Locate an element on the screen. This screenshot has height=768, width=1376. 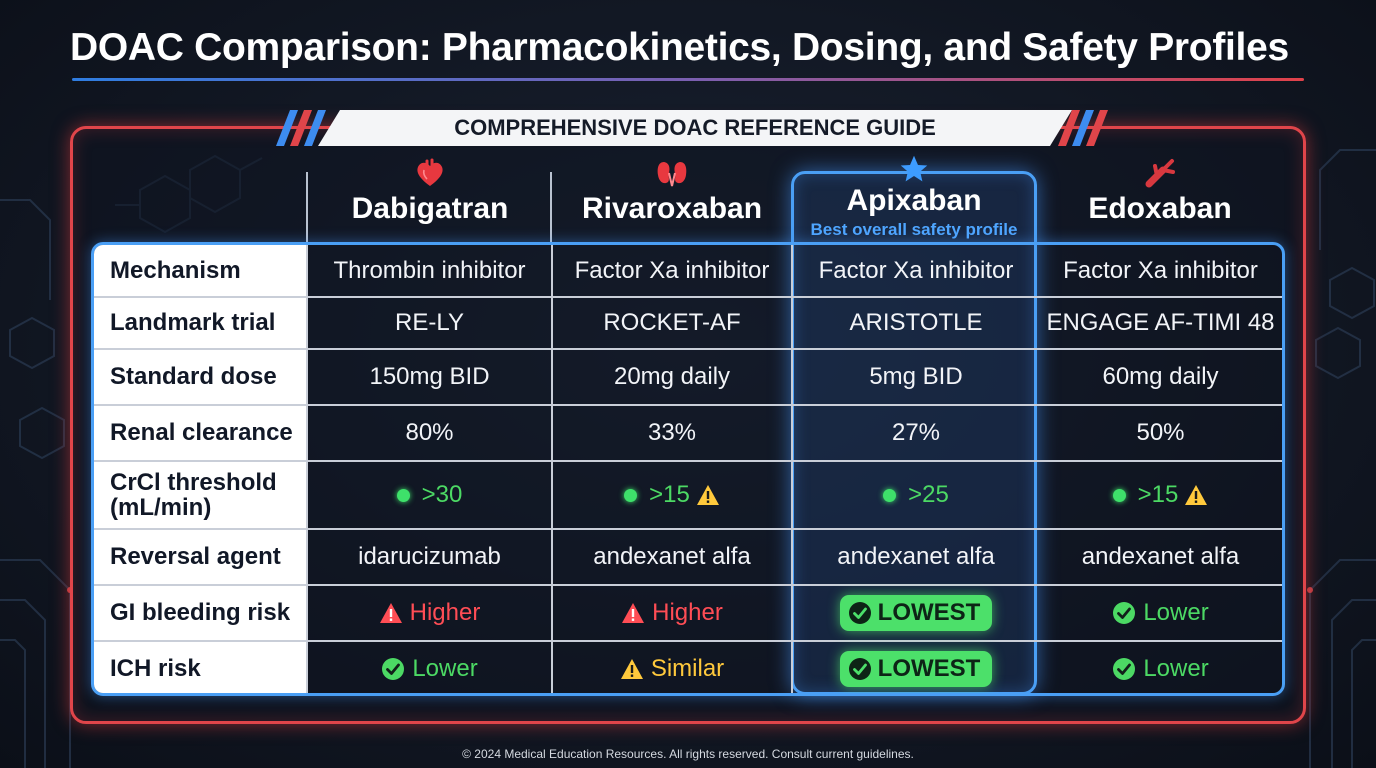
column-header-edoxaban: Edoxaban is located at coordinates (1160, 199).